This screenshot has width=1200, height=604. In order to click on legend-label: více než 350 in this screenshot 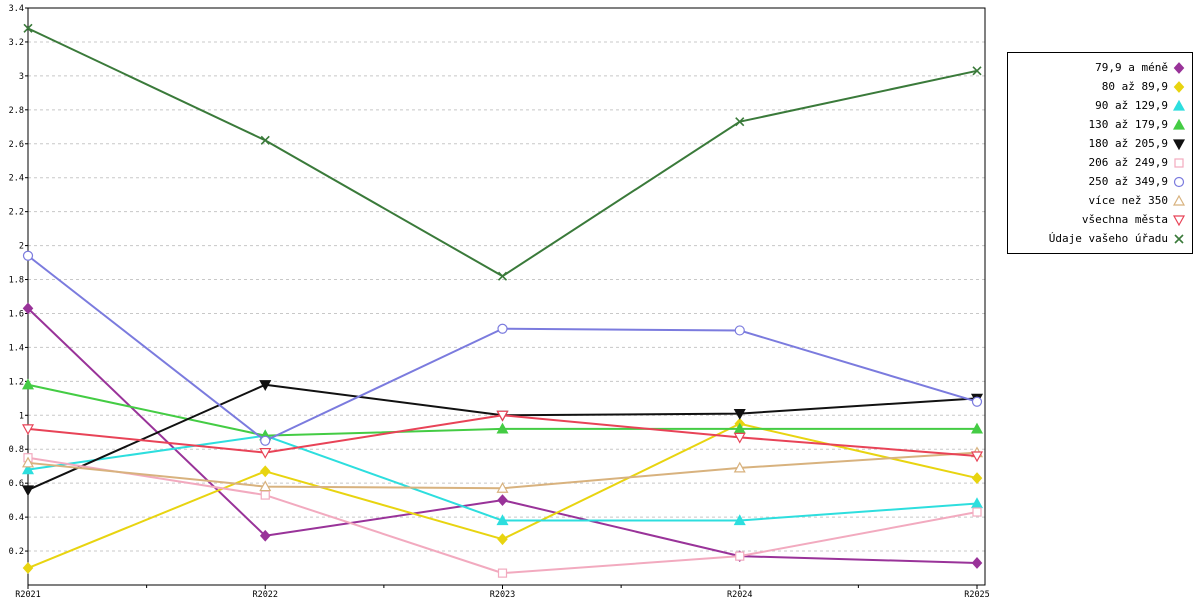, I will do `click(1128, 200)`.